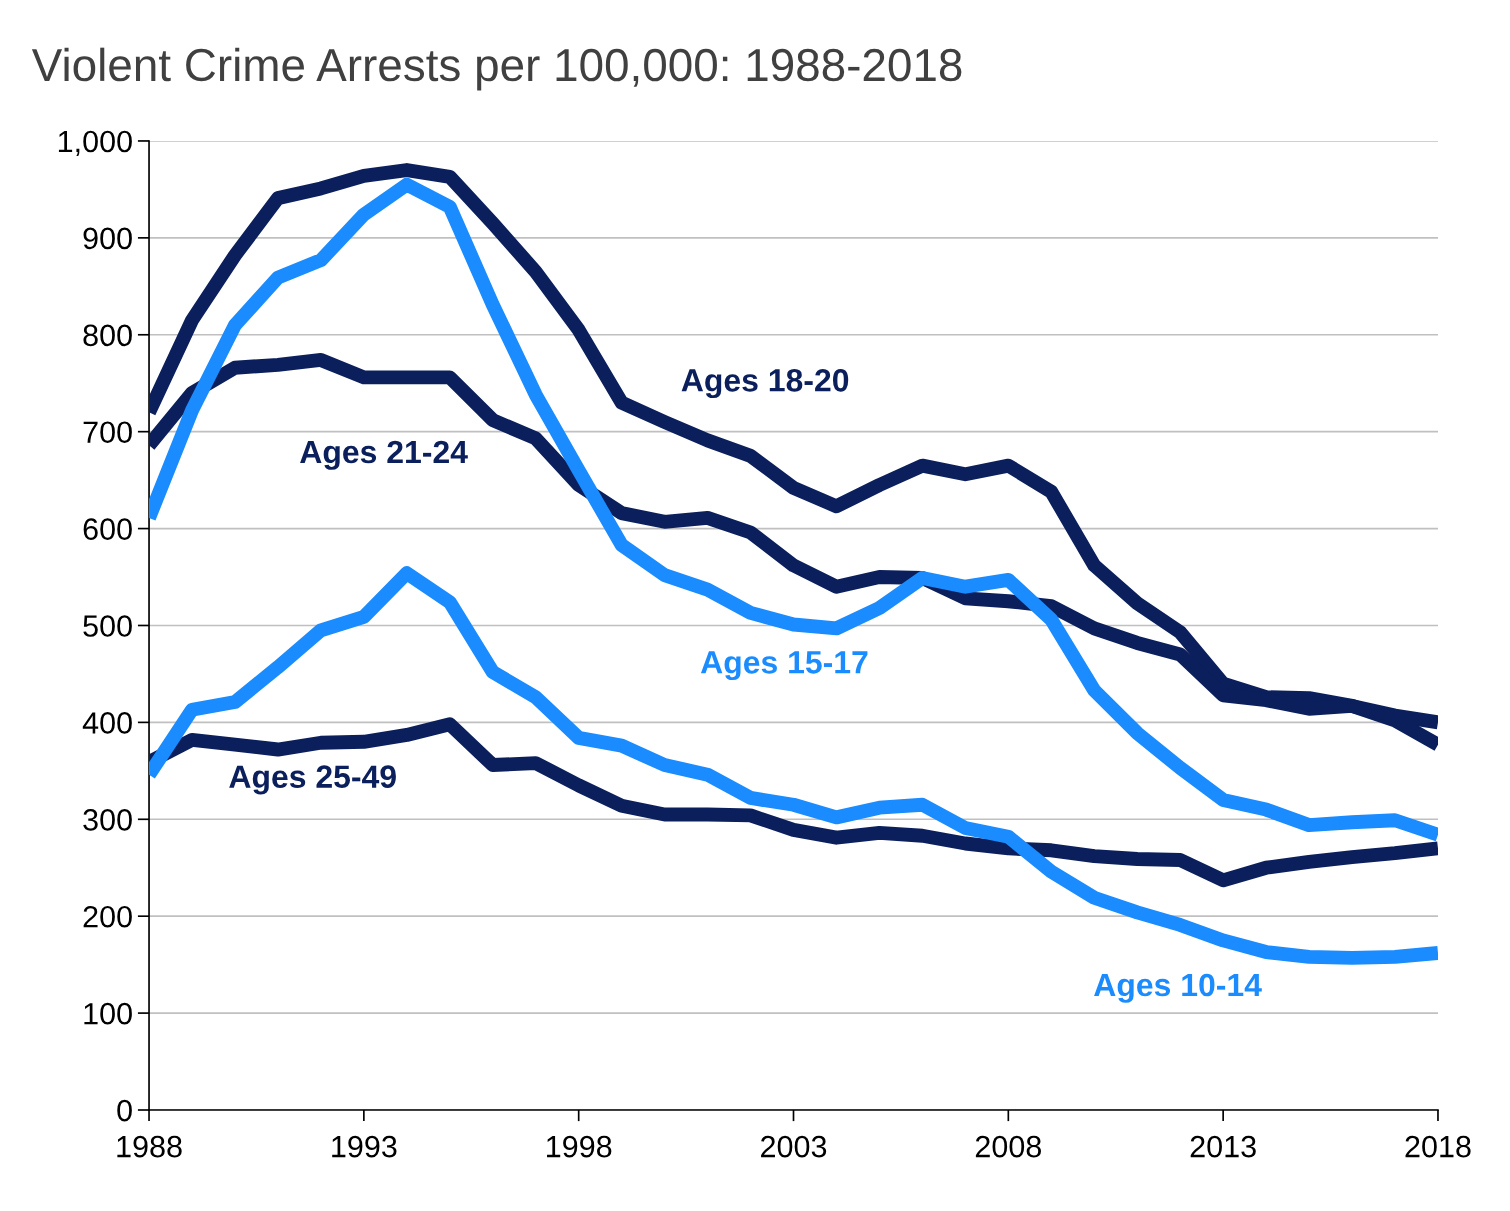 The width and height of the screenshot is (1510, 1211). I want to click on y-tick-label: 500, so click(107, 626).